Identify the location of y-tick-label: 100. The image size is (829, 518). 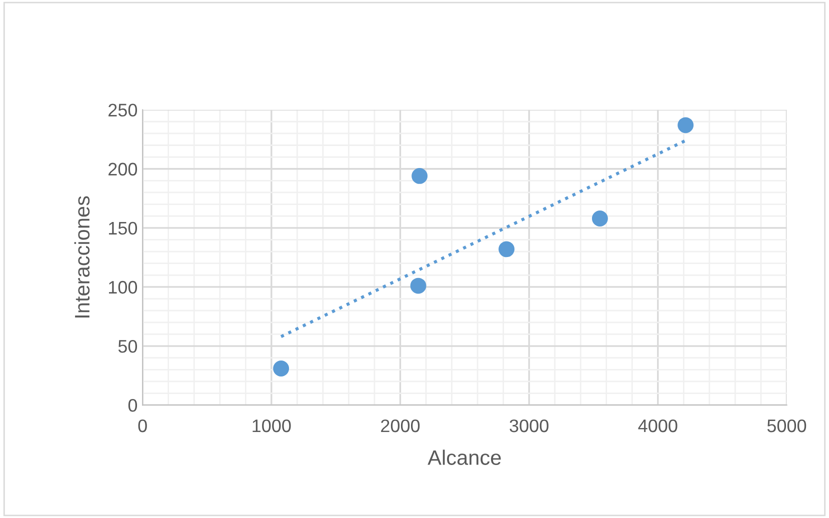
(123, 287).